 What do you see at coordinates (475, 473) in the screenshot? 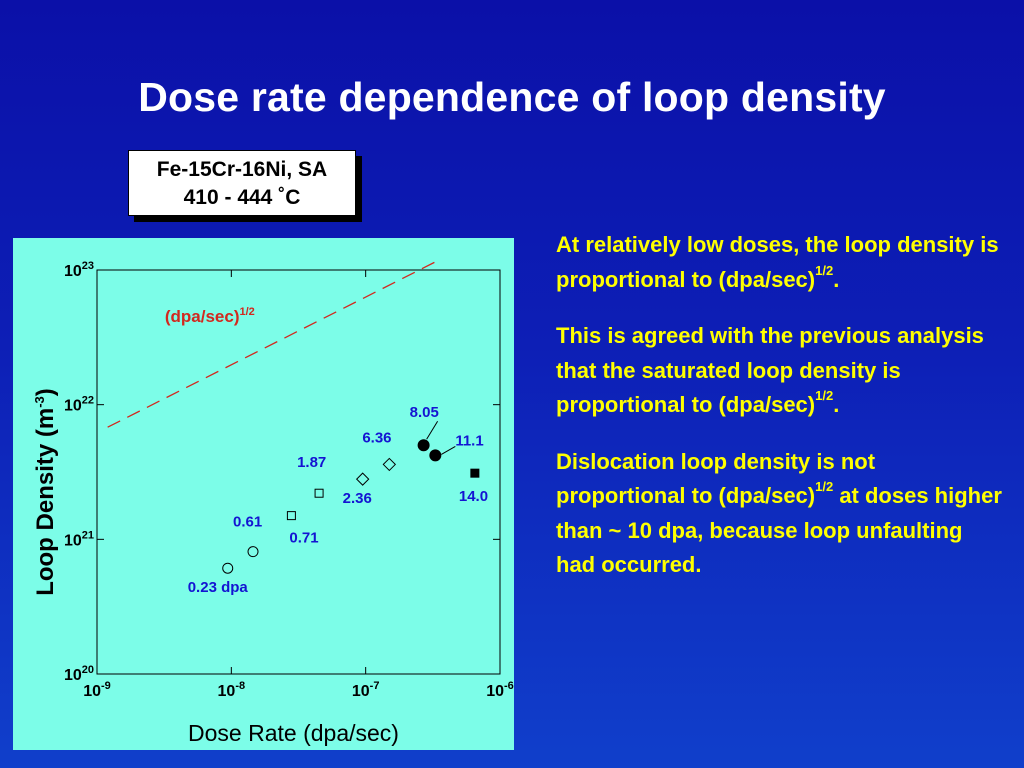
I see `data-point-square-filled` at bounding box center [475, 473].